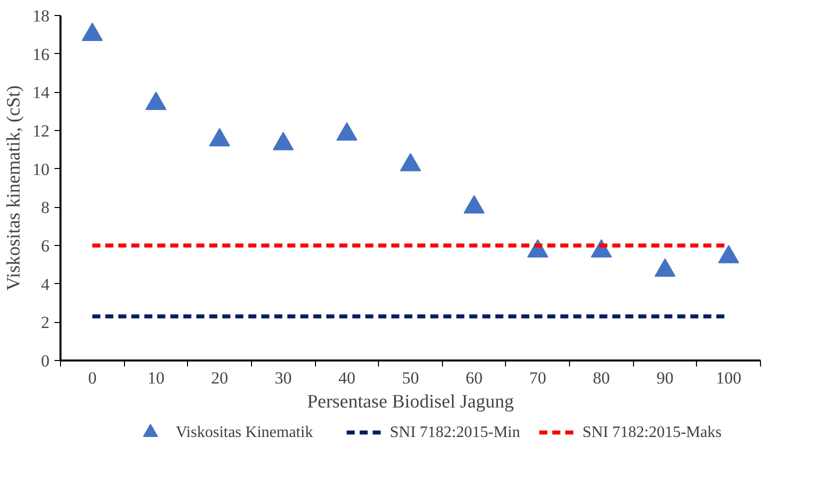 This screenshot has height=488, width=813. I want to click on x-tick-label: 60, so click(474, 378).